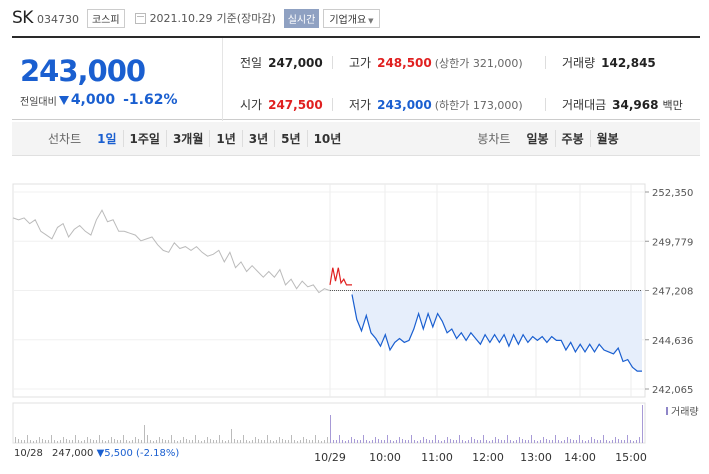 Image resolution: width=709 pixels, height=474 pixels. What do you see at coordinates (107, 139) in the screenshot?
I see `tab-1d: 1일` at bounding box center [107, 139].